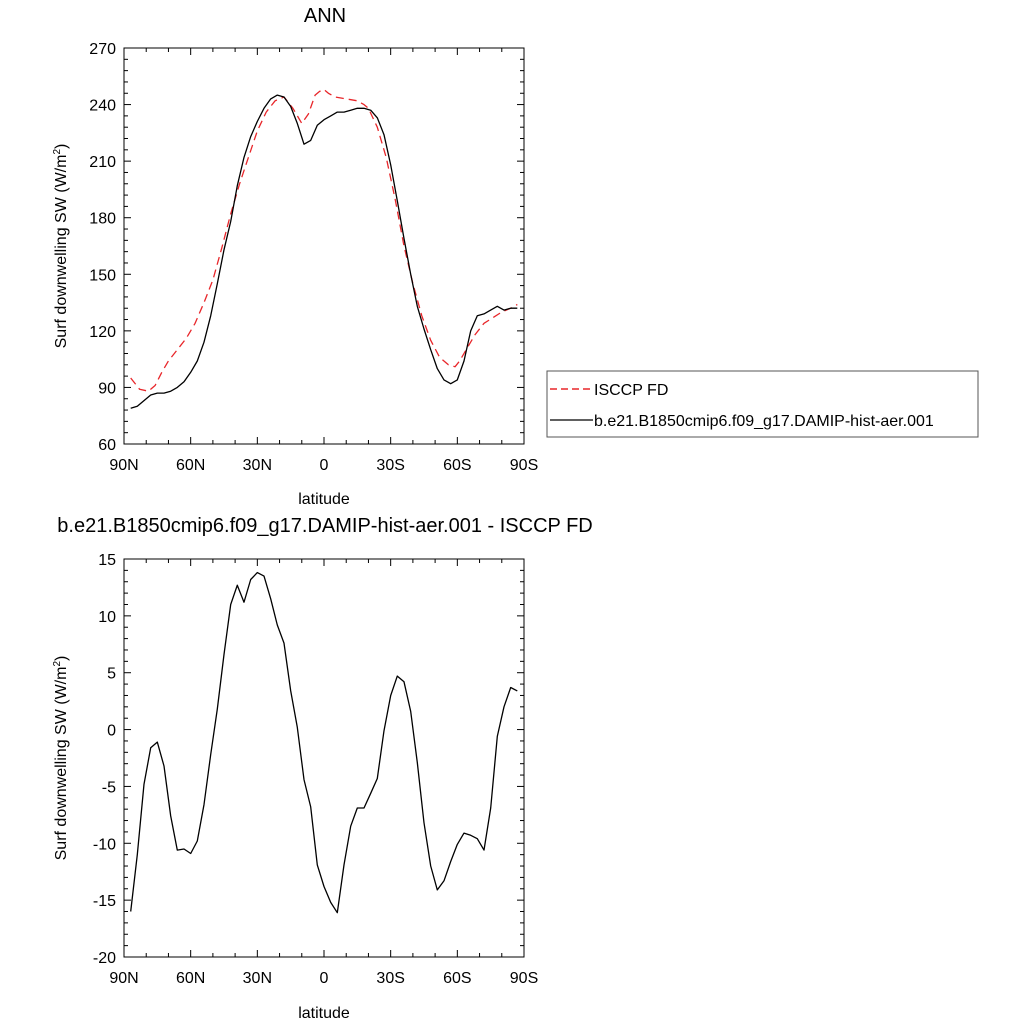 This screenshot has height=1024, width=1024. I want to click on y-tick-label: 90, so click(107, 388).